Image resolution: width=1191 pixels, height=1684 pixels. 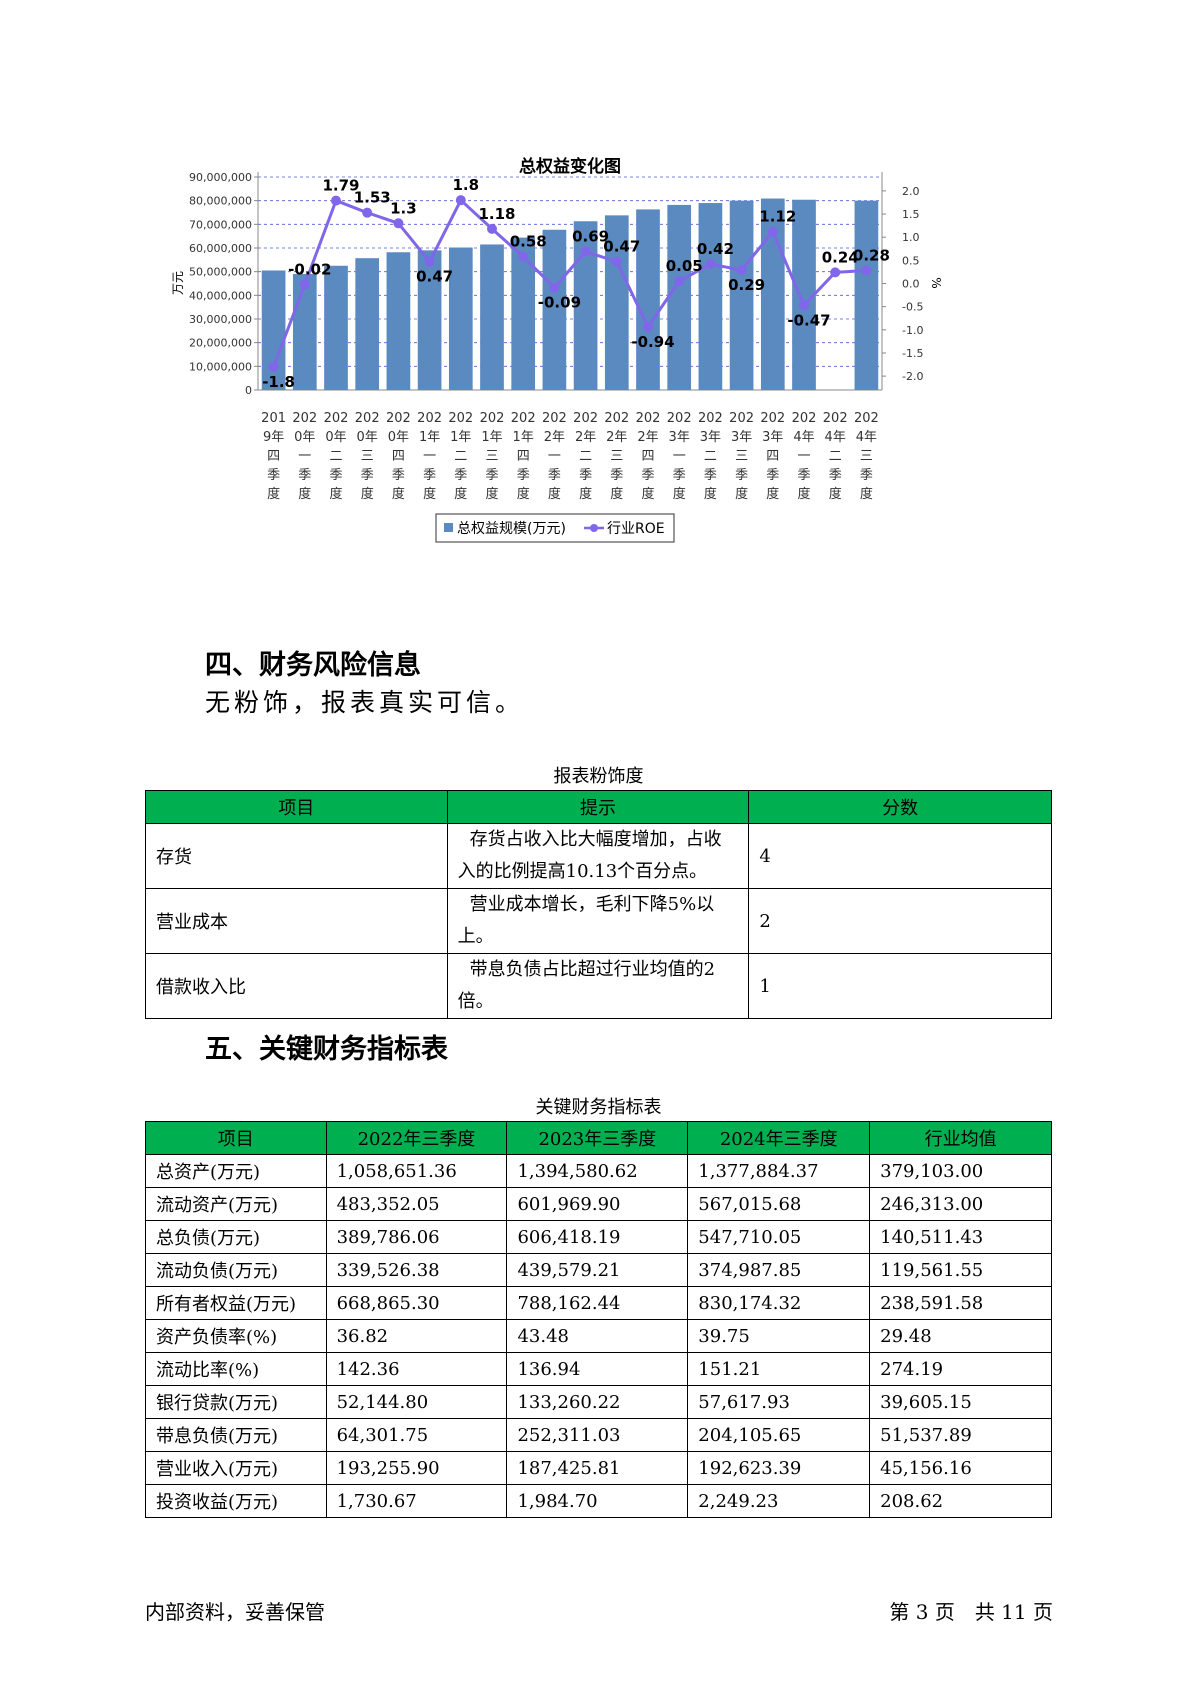 I want to click on item-cell: 营业收入(万元), so click(x=236, y=1468).